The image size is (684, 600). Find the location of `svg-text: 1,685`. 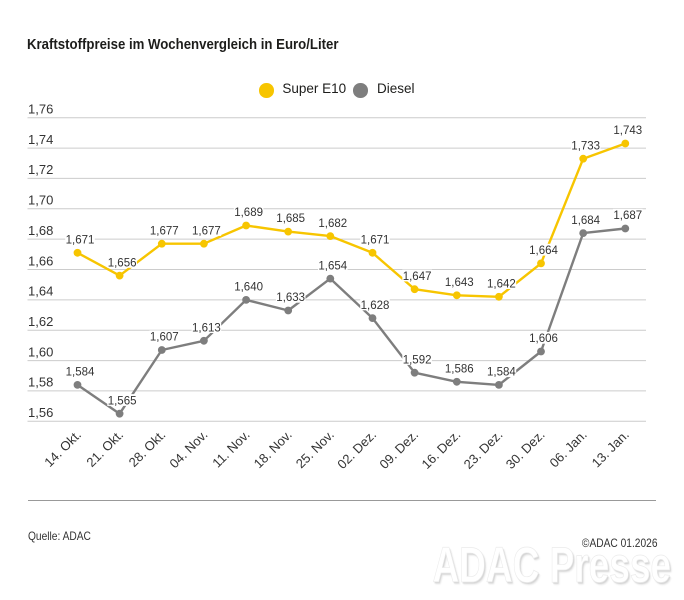

svg-text: 1,685 is located at coordinates (290, 219).